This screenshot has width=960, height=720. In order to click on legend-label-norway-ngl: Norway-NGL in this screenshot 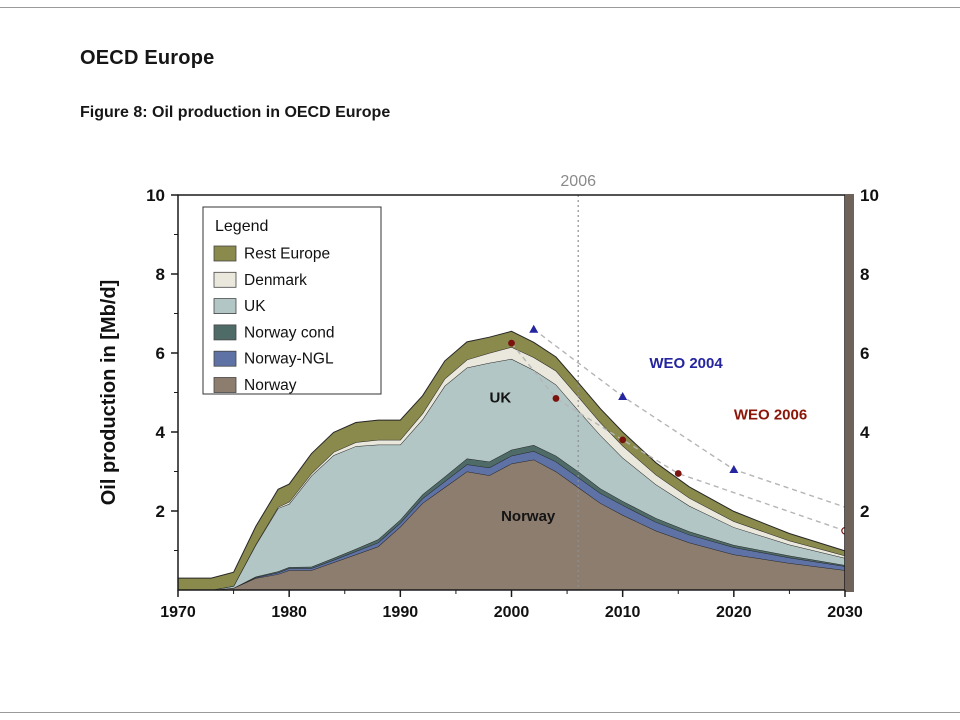, I will do `click(289, 359)`.